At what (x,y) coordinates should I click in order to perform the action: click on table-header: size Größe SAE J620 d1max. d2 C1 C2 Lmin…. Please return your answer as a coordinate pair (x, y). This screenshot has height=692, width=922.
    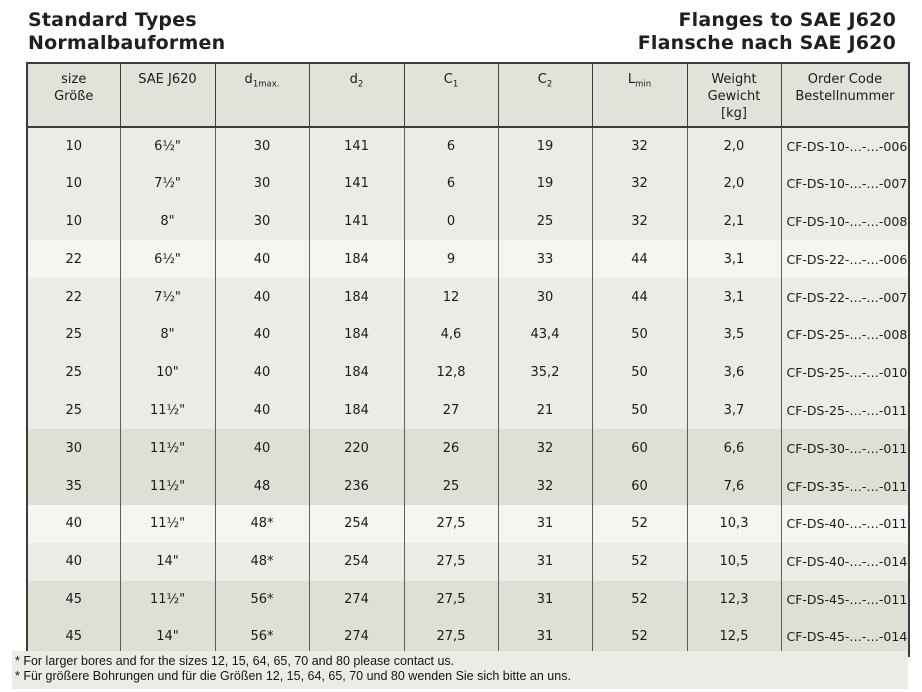
    Looking at the image, I should click on (468, 95).